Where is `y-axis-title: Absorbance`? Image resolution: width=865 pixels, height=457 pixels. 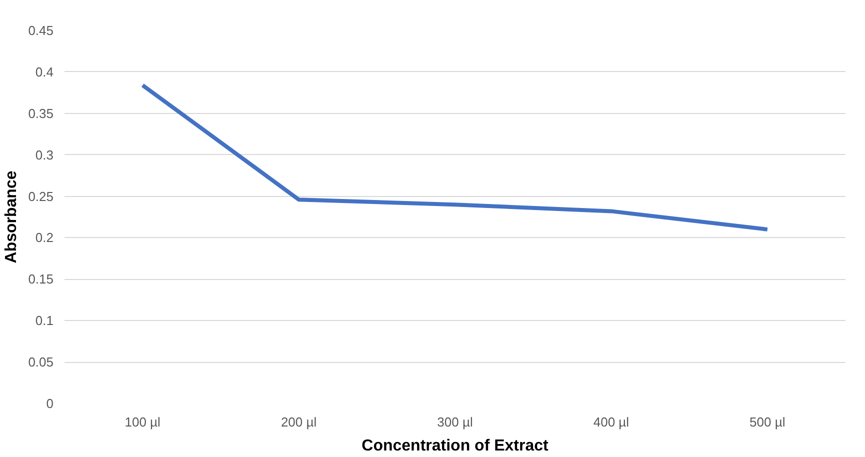 y-axis-title: Absorbance is located at coordinates (11, 217).